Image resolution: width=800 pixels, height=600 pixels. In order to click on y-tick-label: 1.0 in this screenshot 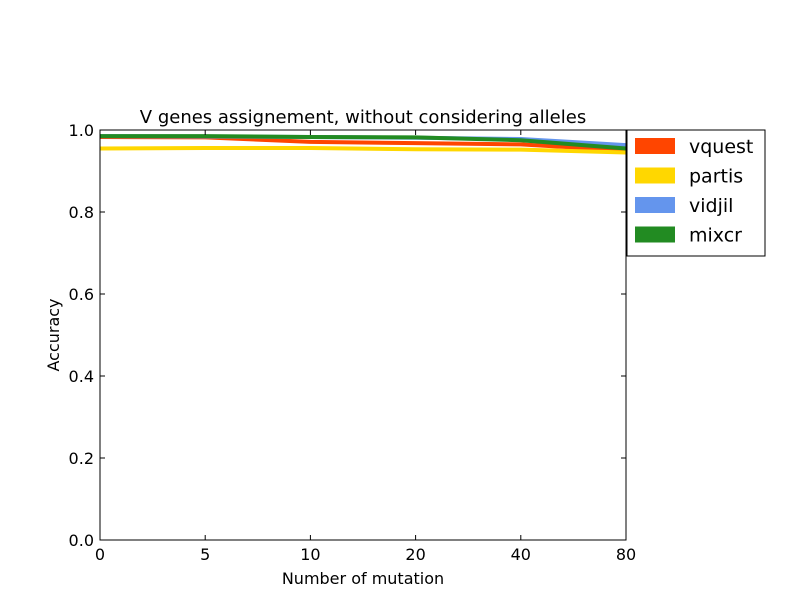, I will do `click(81, 130)`.